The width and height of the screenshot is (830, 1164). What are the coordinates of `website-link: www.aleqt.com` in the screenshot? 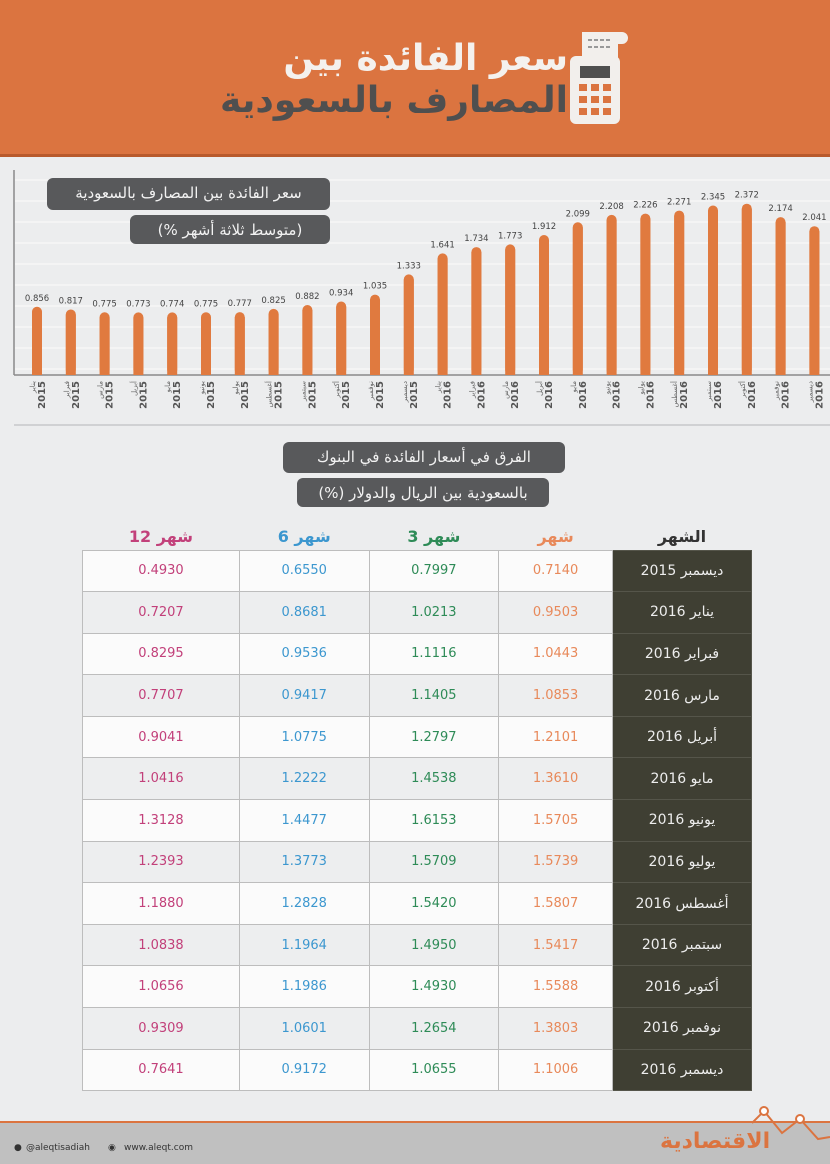 It's located at (158, 1148).